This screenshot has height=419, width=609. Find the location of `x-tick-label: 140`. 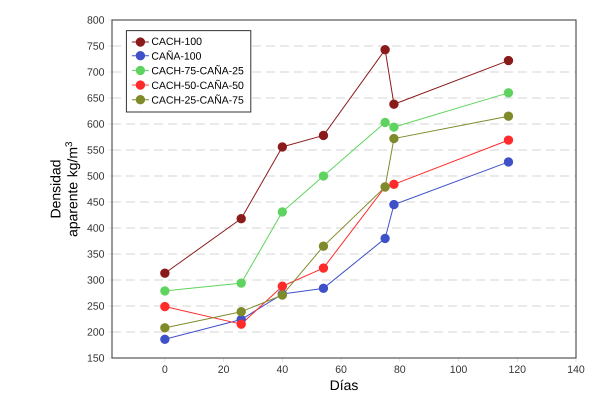

x-tick-label: 140 is located at coordinates (576, 369).